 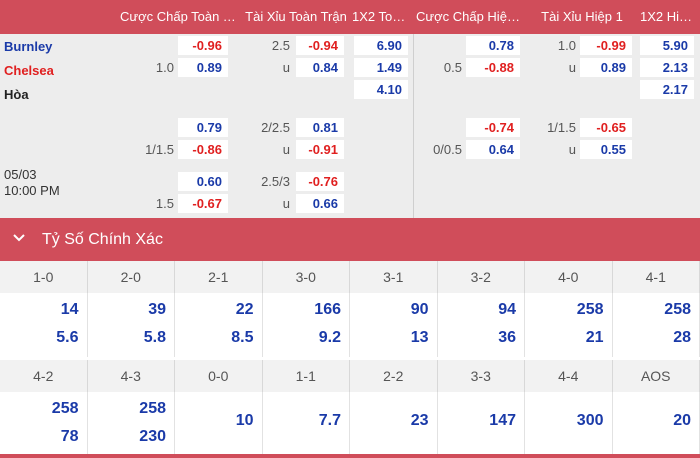 I want to click on score-odds: 300, so click(x=590, y=420).